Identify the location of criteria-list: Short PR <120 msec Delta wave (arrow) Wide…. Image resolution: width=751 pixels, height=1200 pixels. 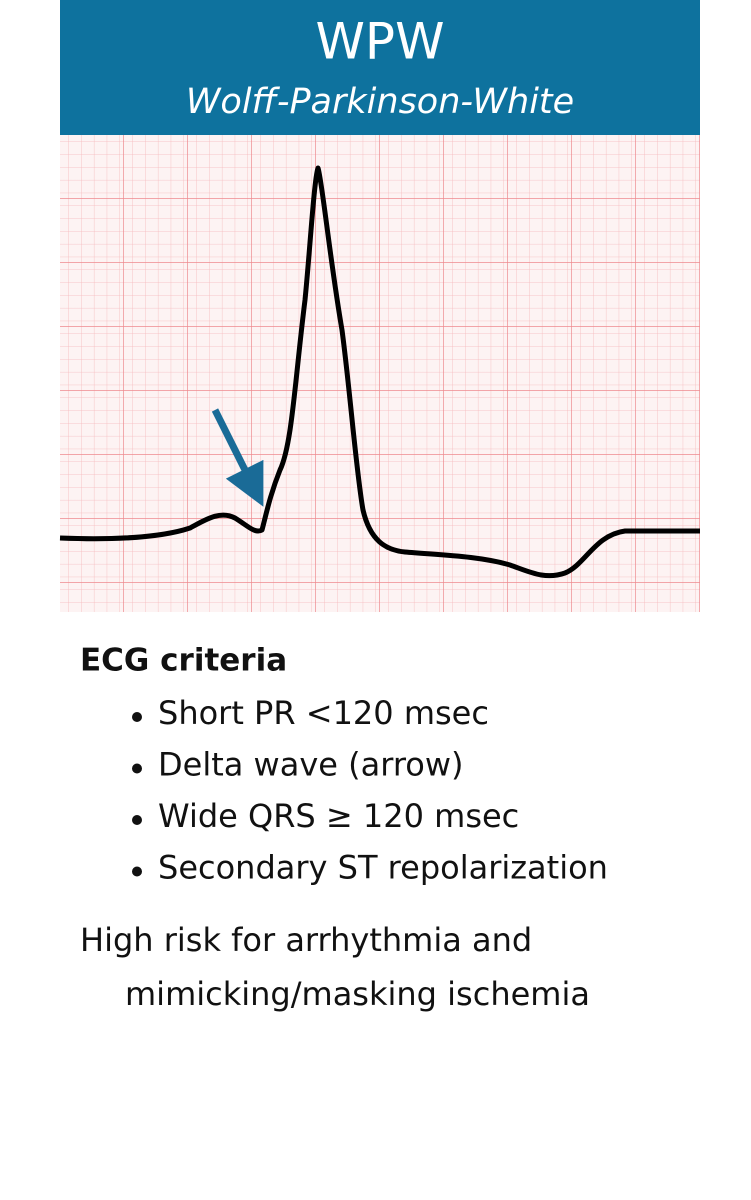
(370, 790).